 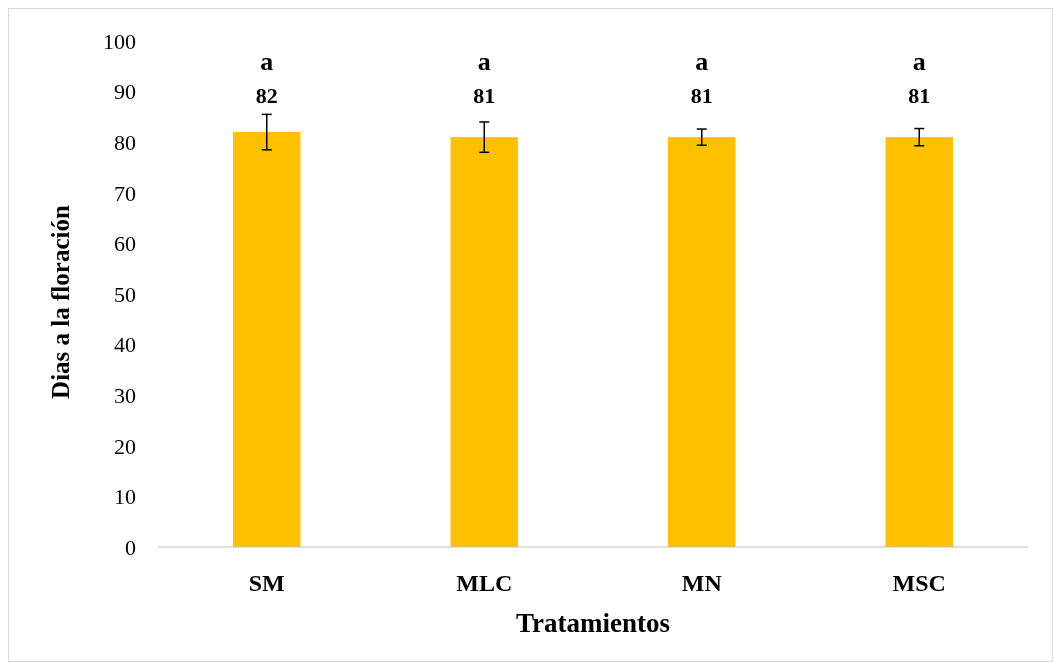 What do you see at coordinates (484, 583) in the screenshot?
I see `x-tick-label: MLC` at bounding box center [484, 583].